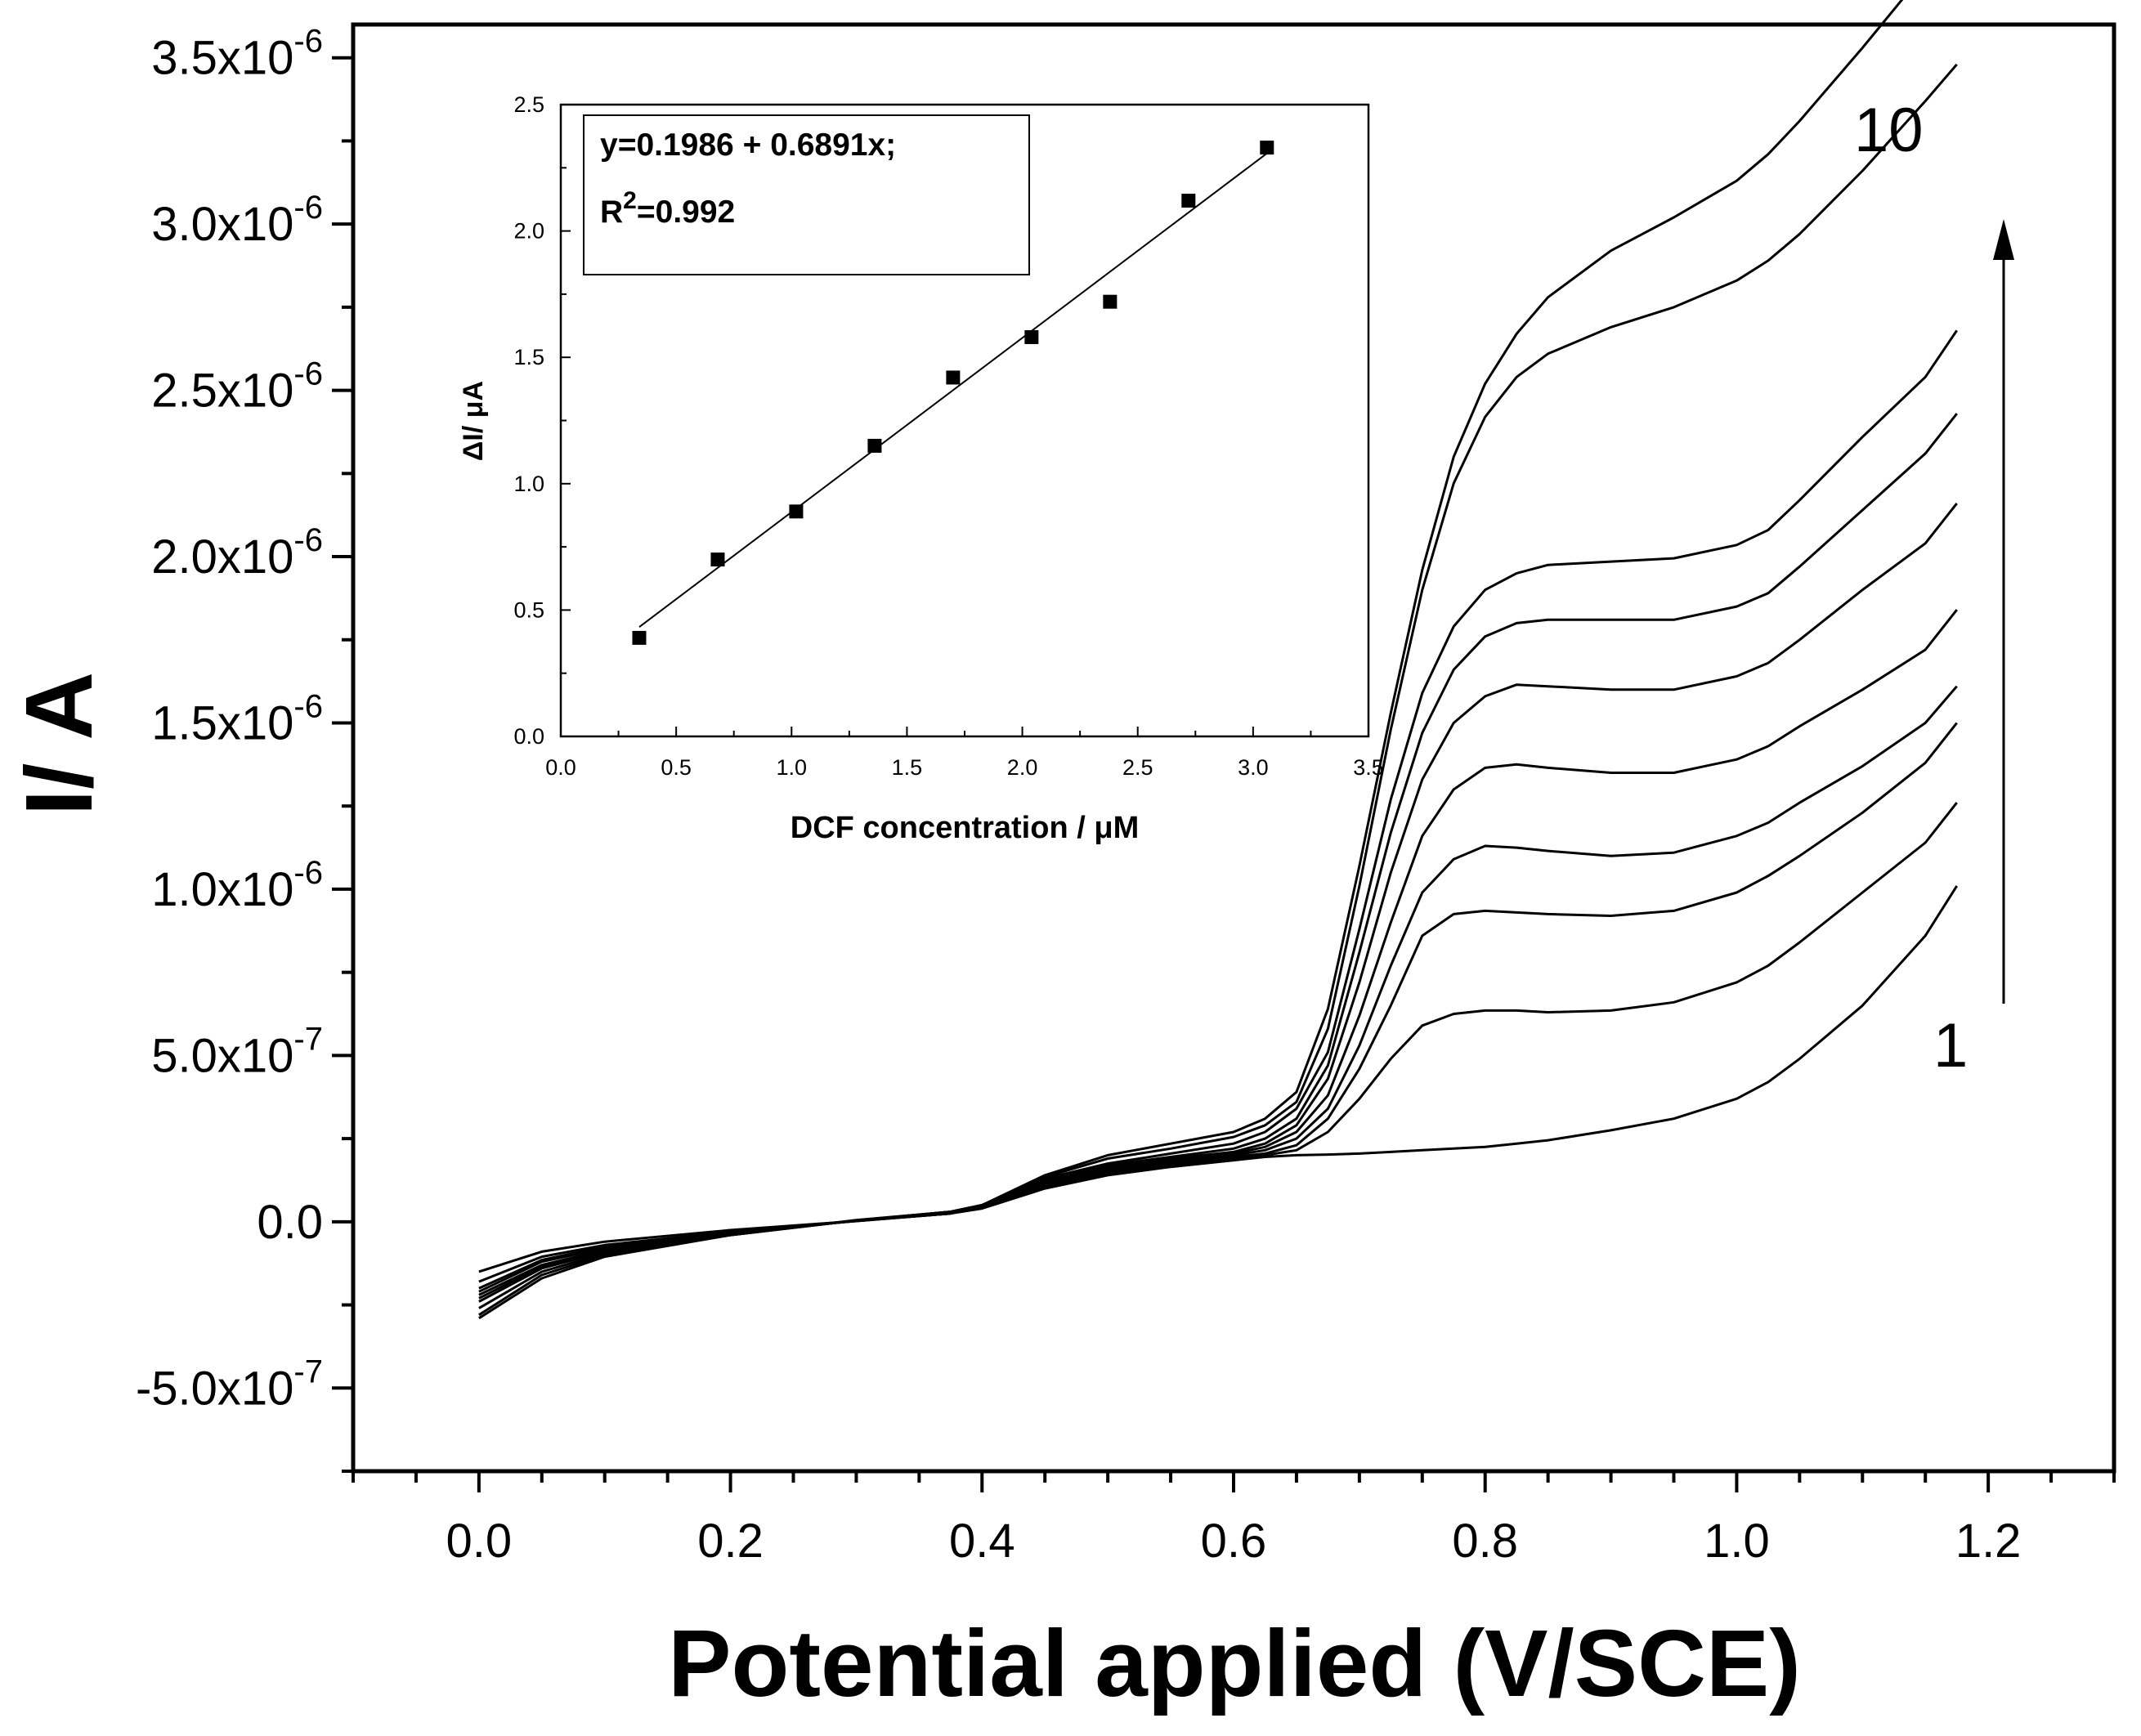 The height and width of the screenshot is (1736, 2141). I want to click on inset-y-tick-label: 2.5, so click(528, 104).